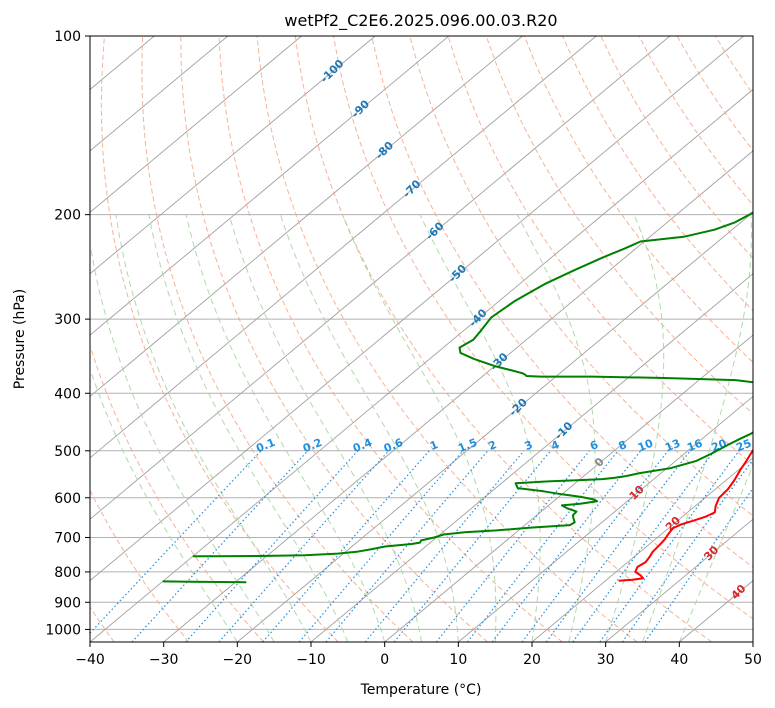 The image size is (775, 708). Describe the element at coordinates (606, 660) in the screenshot. I see `x-tick-label: 30` at that location.